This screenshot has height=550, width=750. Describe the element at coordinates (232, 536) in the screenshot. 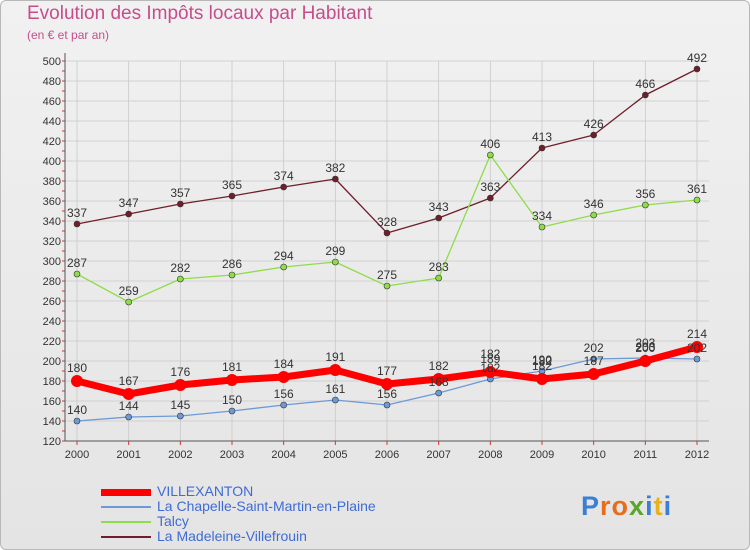

I see `legend-label: La Madeleine-Villefrouin` at that location.